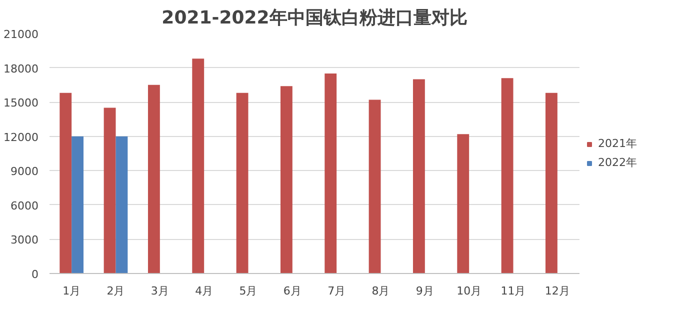 This screenshot has height=336, width=676. What do you see at coordinates (24, 205) in the screenshot?
I see `y-tick-label: 6000` at bounding box center [24, 205].